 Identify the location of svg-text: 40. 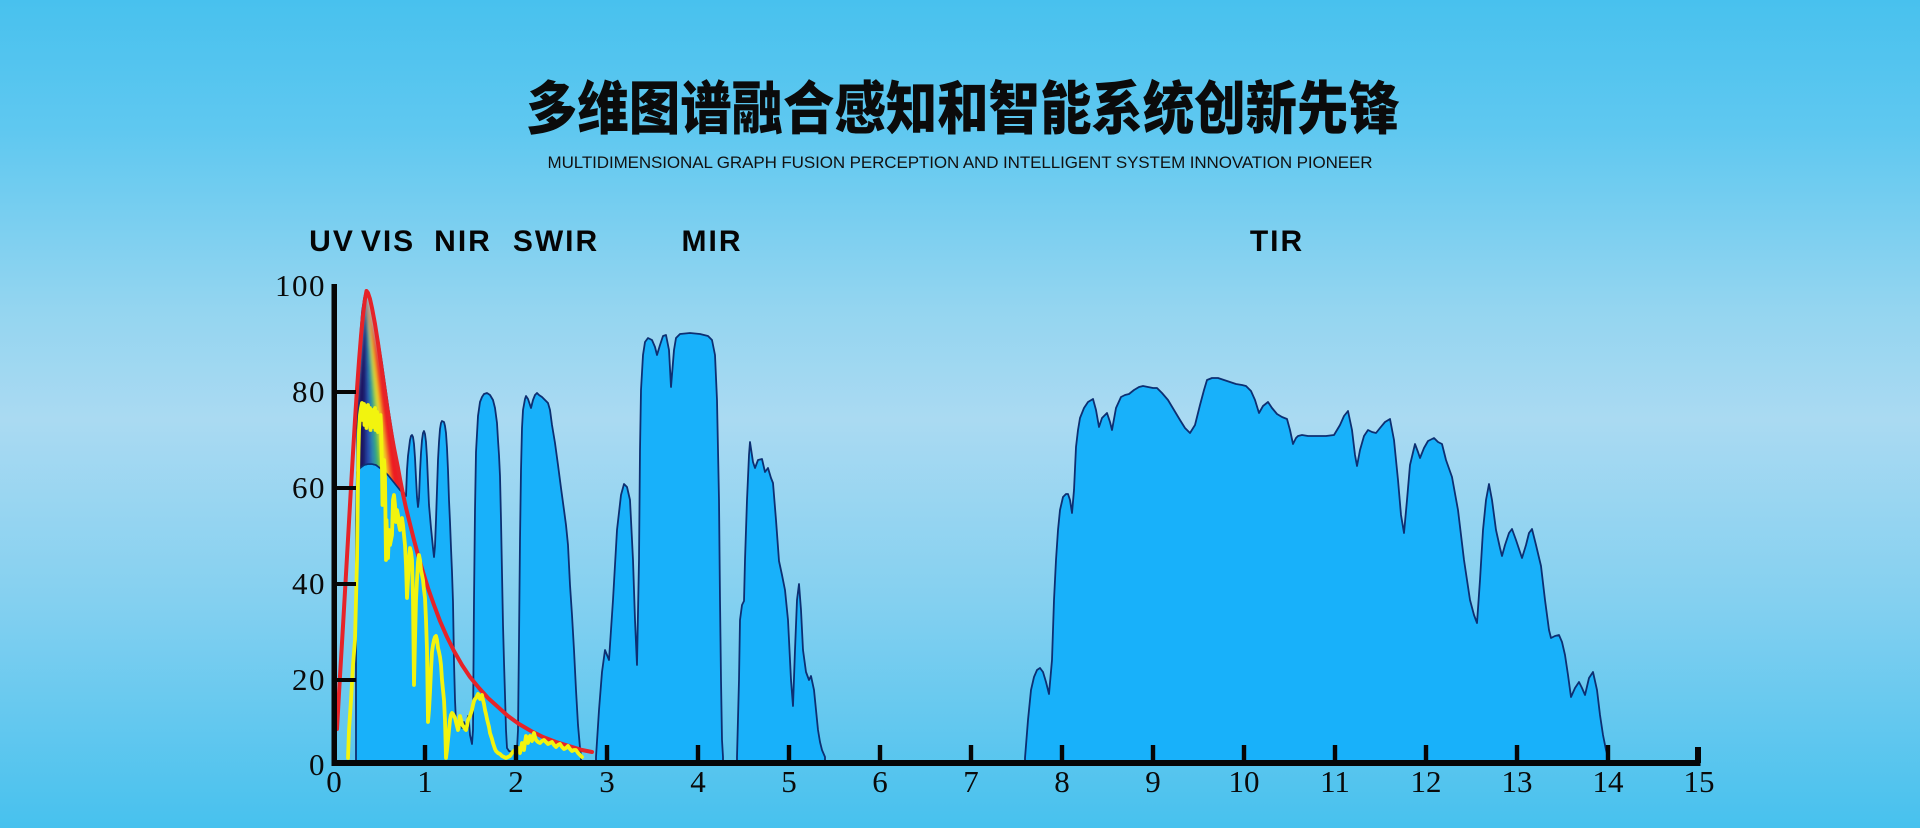
(309, 583).